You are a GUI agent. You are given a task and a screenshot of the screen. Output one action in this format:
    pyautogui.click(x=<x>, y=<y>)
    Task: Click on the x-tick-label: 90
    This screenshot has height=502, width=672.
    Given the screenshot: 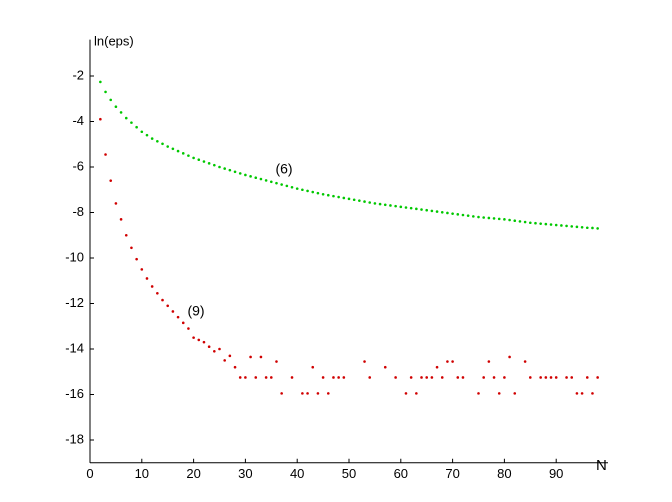 What is the action you would take?
    pyautogui.click(x=556, y=473)
    